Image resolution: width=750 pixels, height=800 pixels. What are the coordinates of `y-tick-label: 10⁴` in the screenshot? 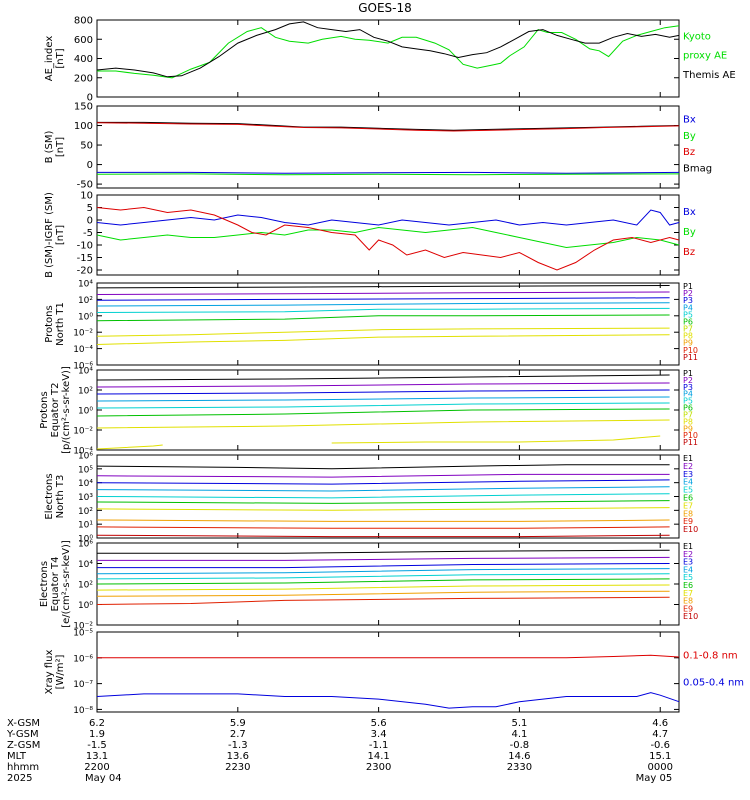 It's located at (85, 372).